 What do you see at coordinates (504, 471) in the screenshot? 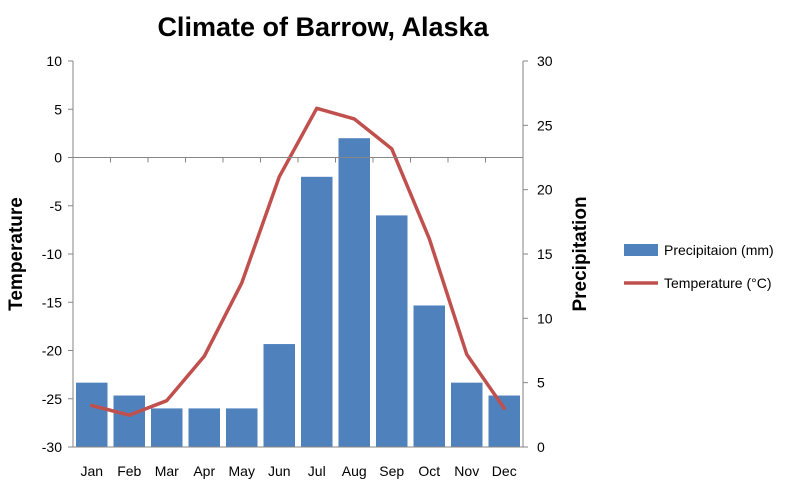
I see `x-tick-label: Dec` at bounding box center [504, 471].